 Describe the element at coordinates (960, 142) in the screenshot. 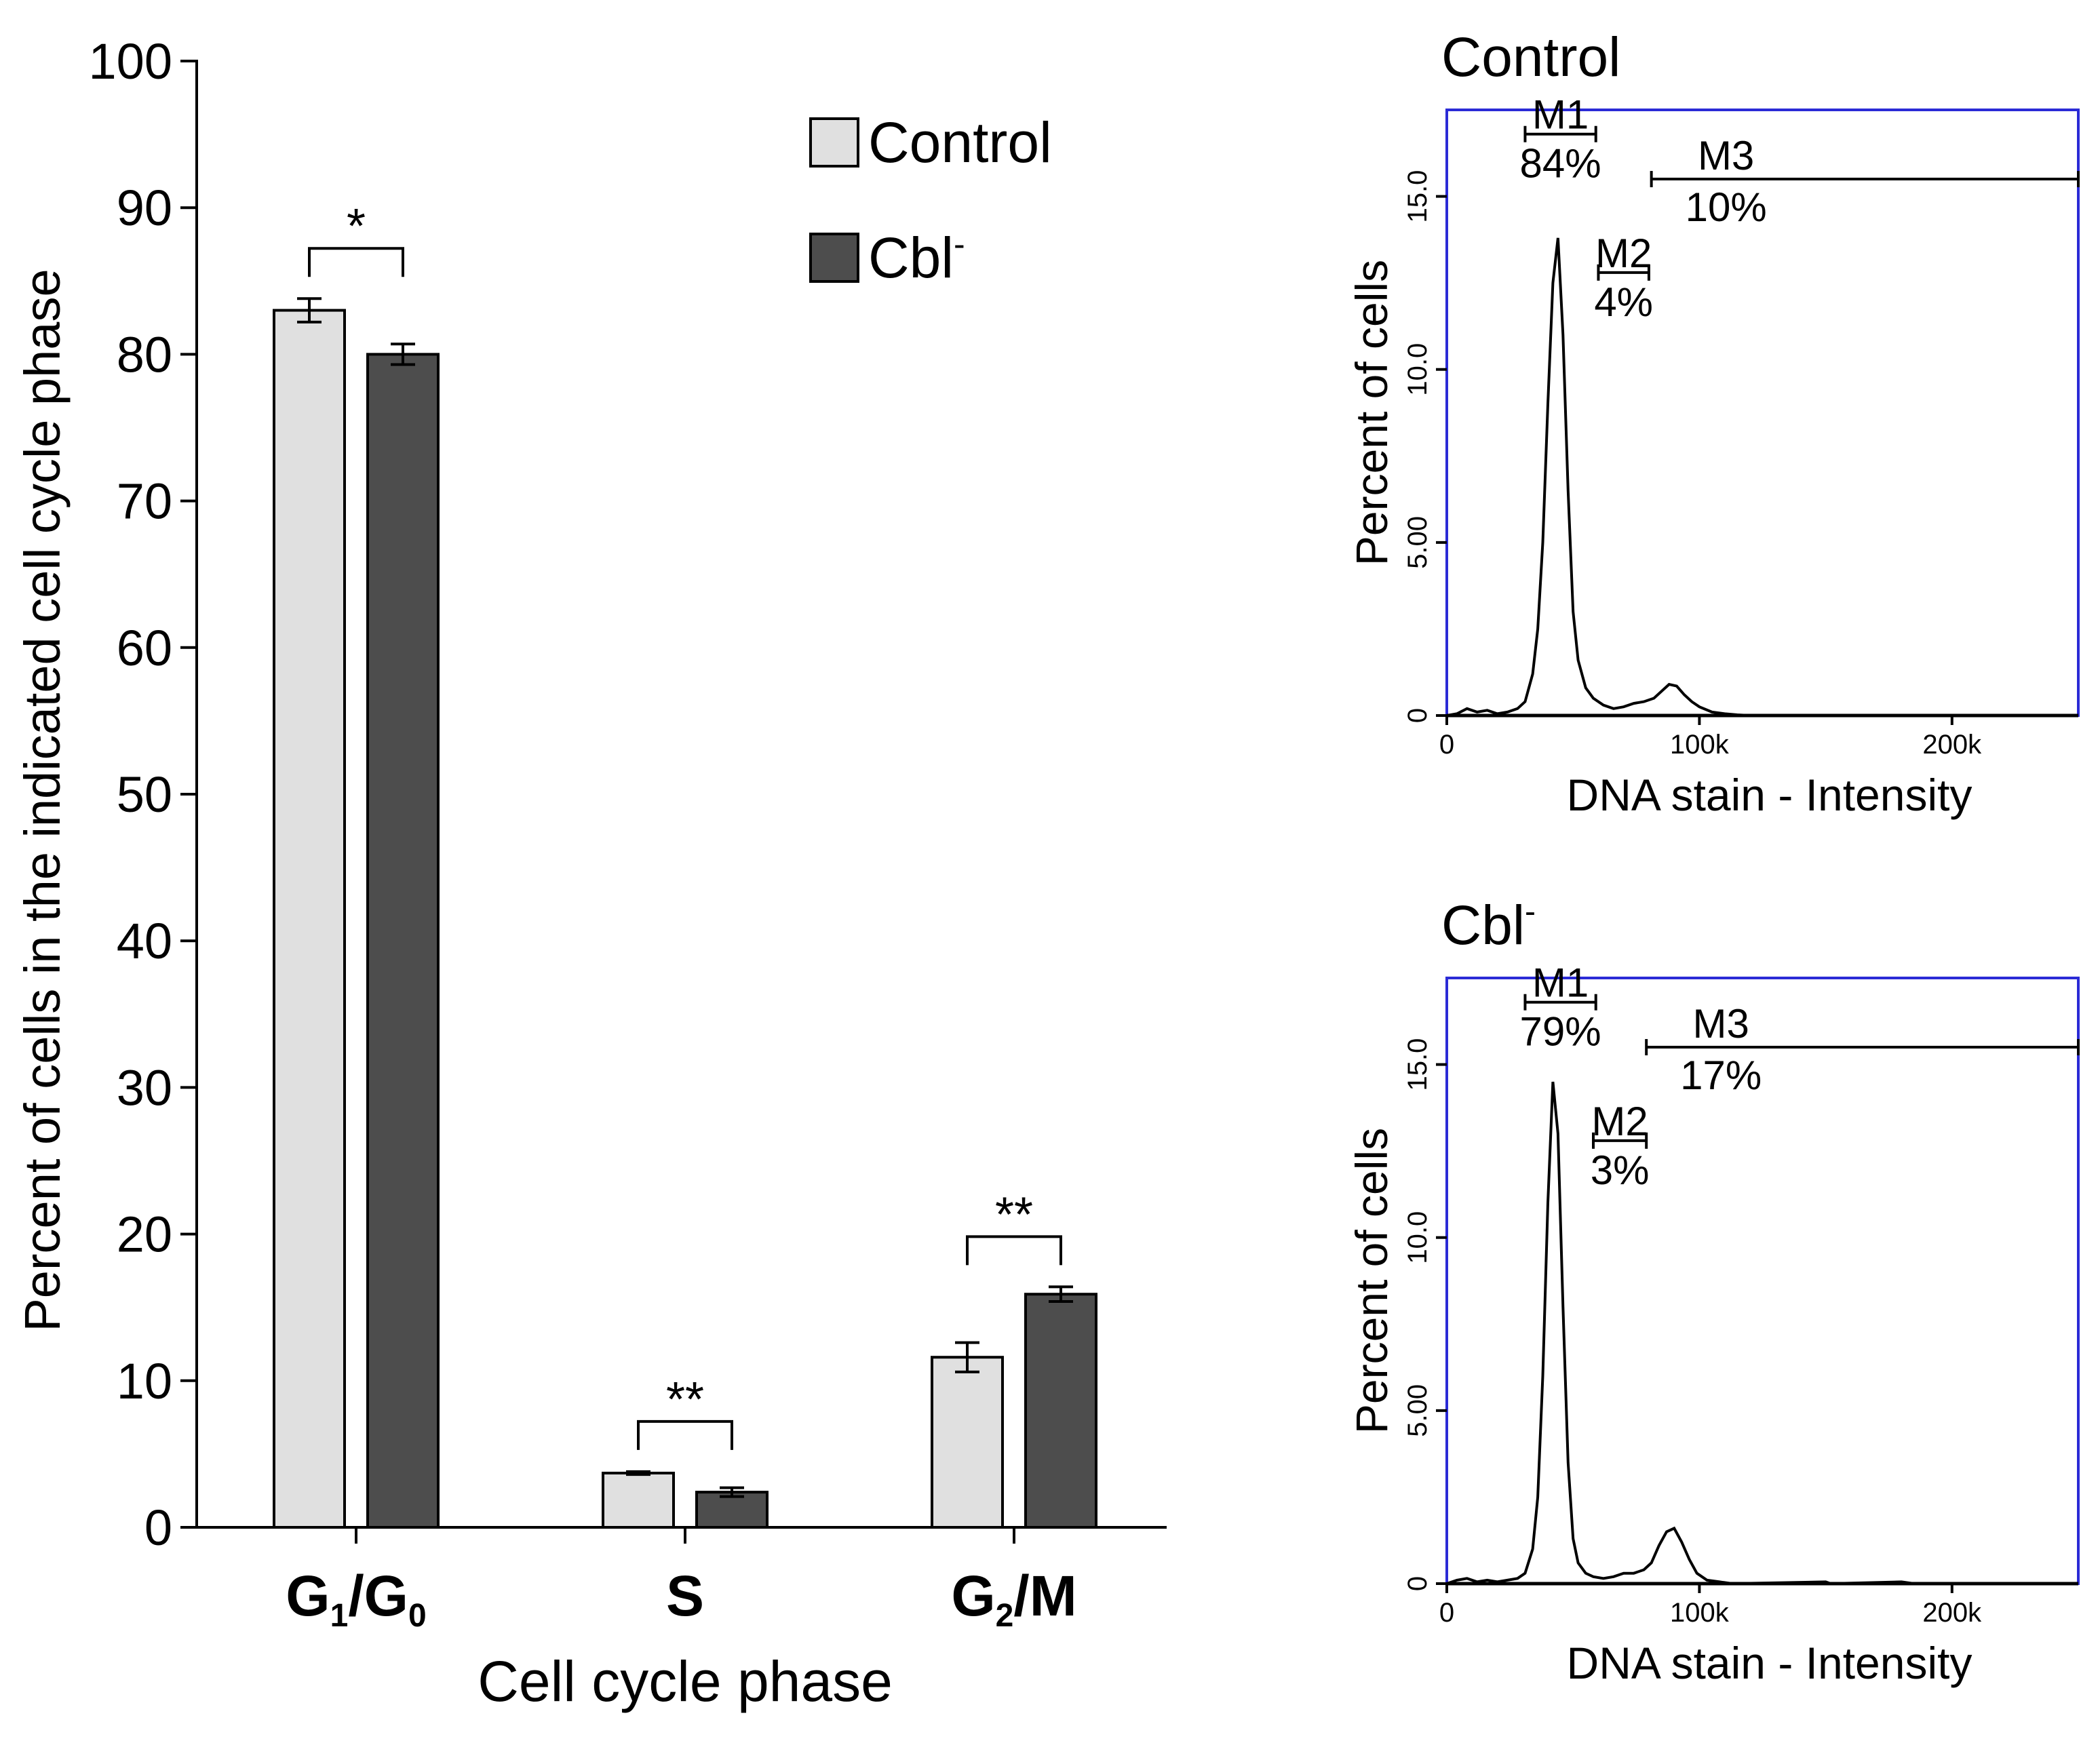

I see `legend-label: Control` at that location.